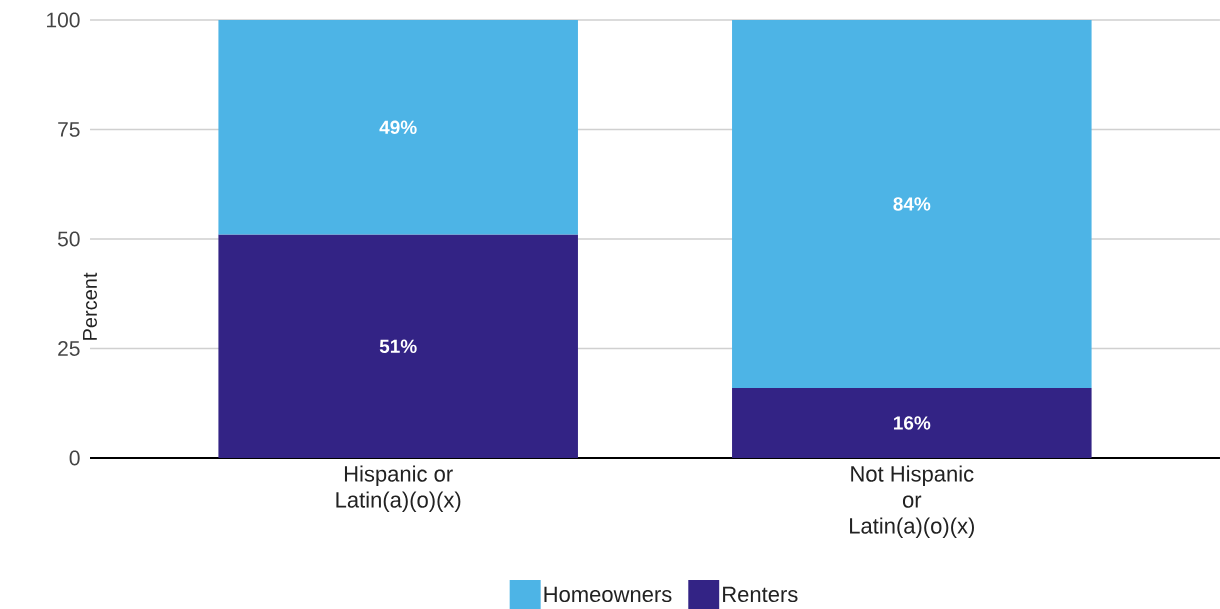 The height and width of the screenshot is (609, 1220). What do you see at coordinates (63, 20) in the screenshot?
I see `y-tick-label: 100` at bounding box center [63, 20].